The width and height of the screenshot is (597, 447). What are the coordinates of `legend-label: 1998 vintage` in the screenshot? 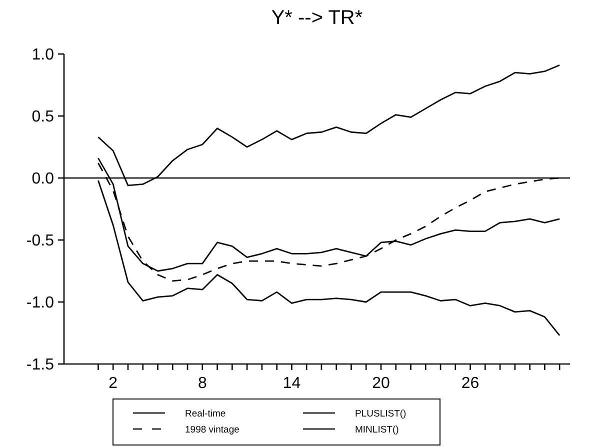 It's located at (212, 430).